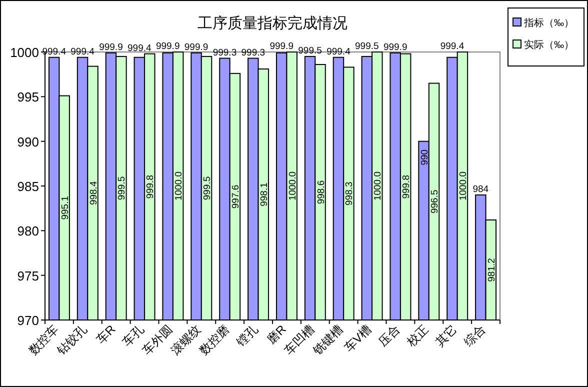  What do you see at coordinates (446, 336) in the screenshot?
I see `x-tick-label: 其它` at bounding box center [446, 336].